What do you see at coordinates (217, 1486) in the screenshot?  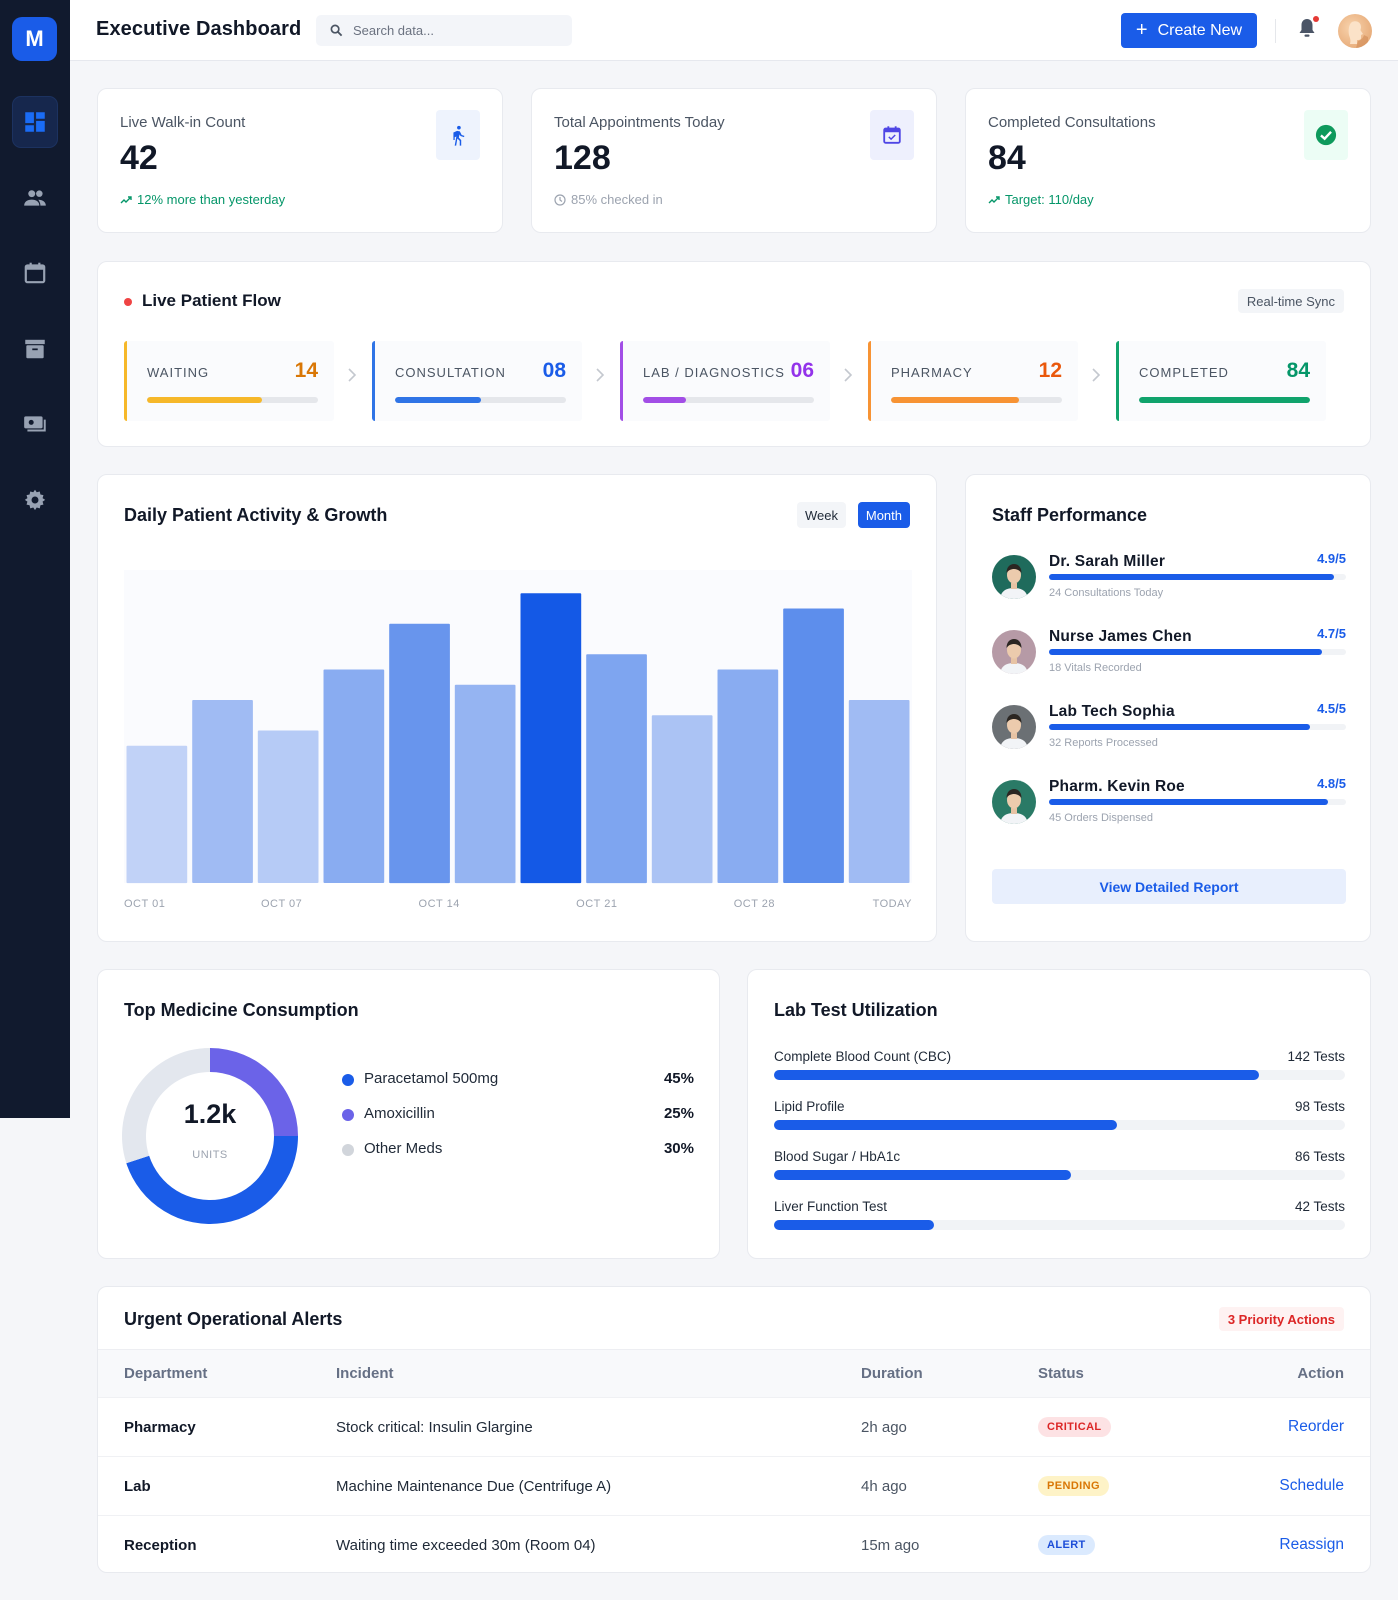 I see `cell-department: Lab` at bounding box center [217, 1486].